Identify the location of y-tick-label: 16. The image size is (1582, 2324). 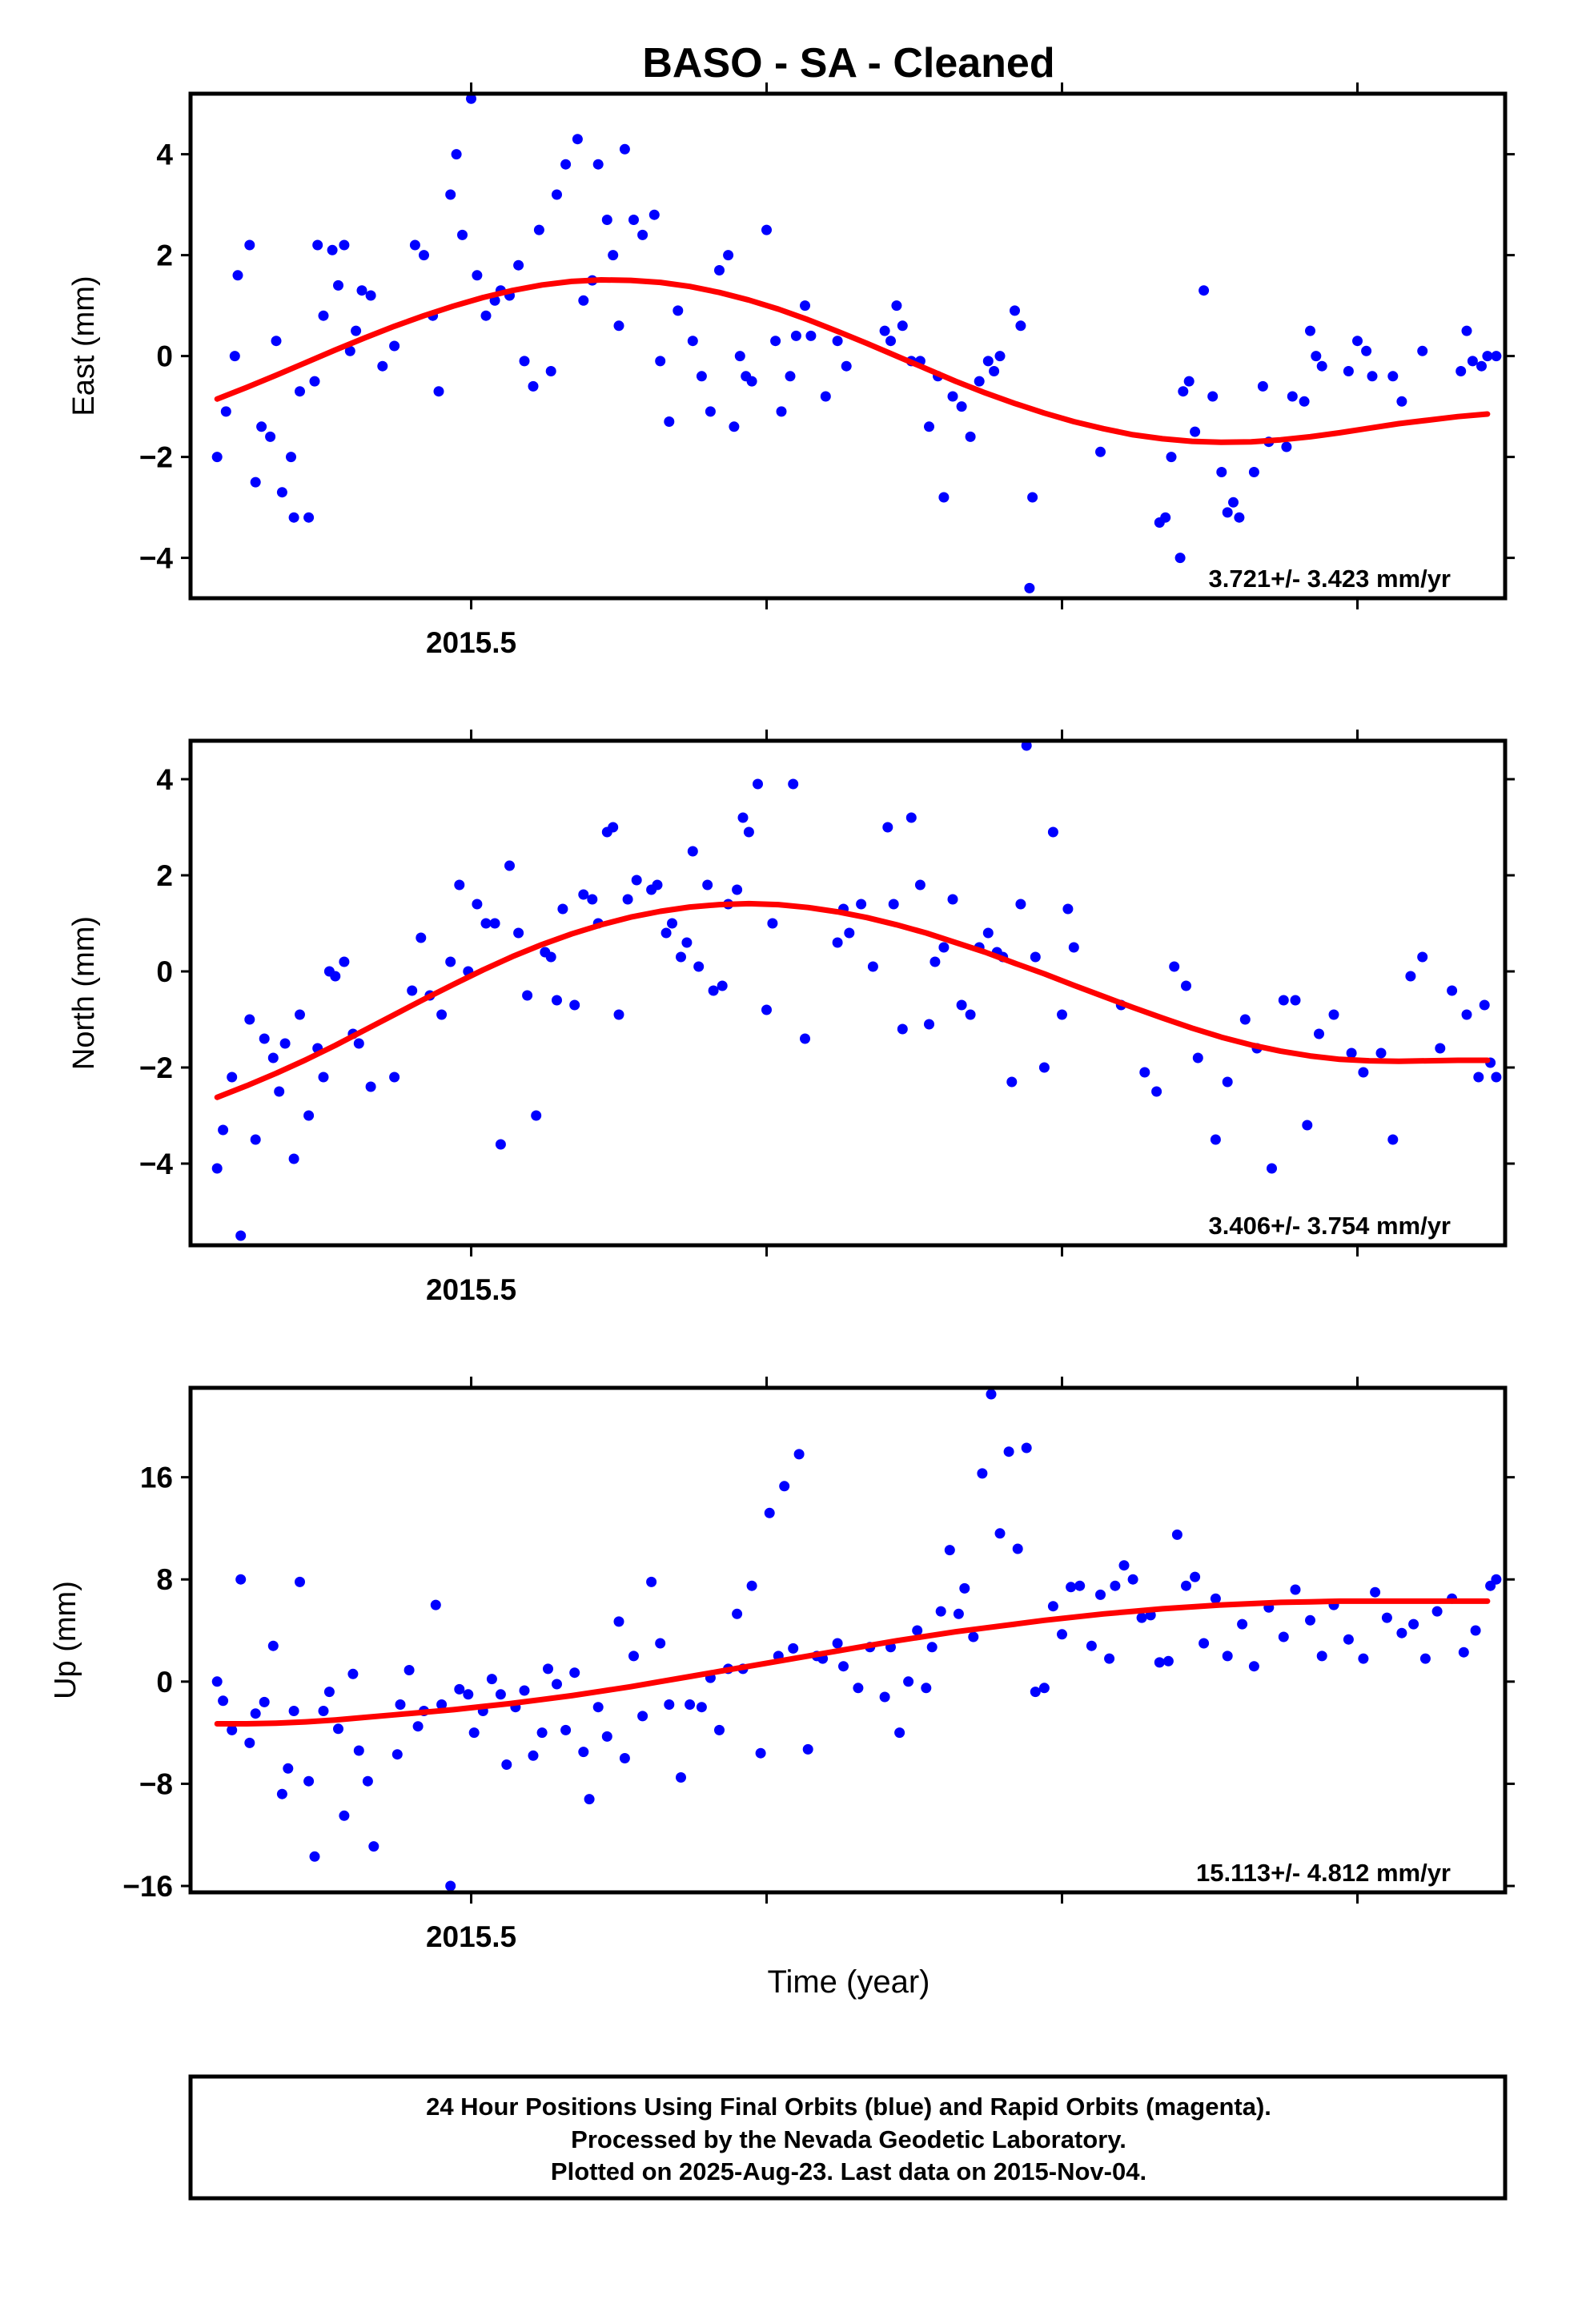
(156, 1478).